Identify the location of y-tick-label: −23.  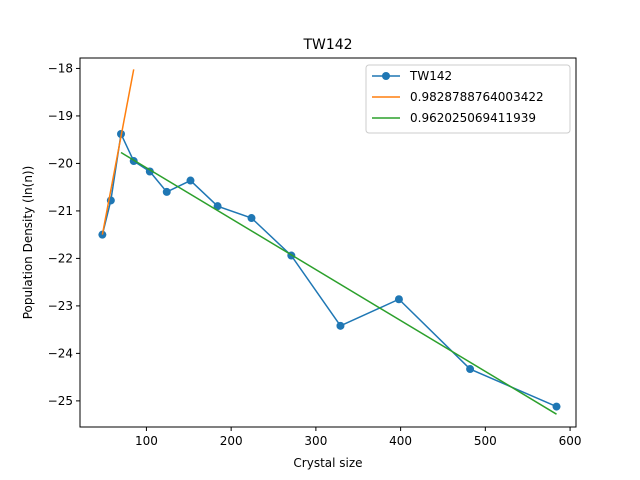
(60, 306).